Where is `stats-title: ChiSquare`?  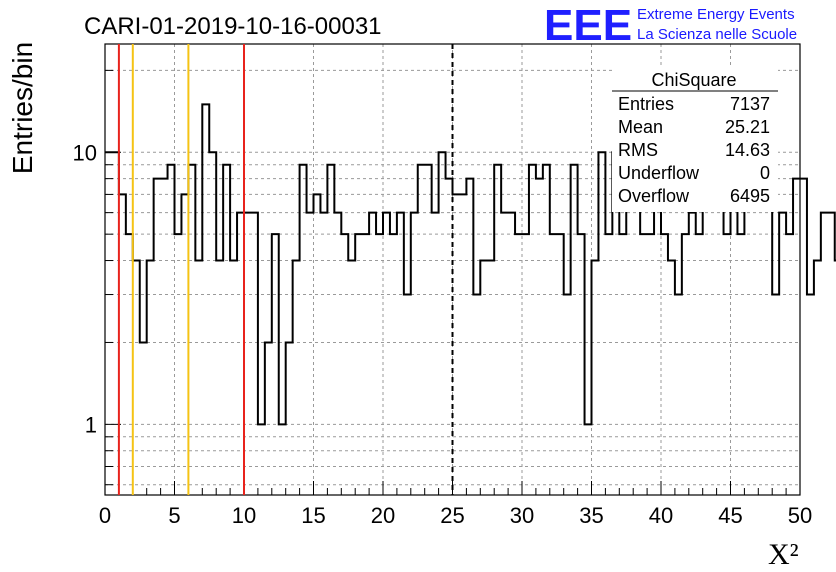
stats-title: ChiSquare is located at coordinates (693, 80).